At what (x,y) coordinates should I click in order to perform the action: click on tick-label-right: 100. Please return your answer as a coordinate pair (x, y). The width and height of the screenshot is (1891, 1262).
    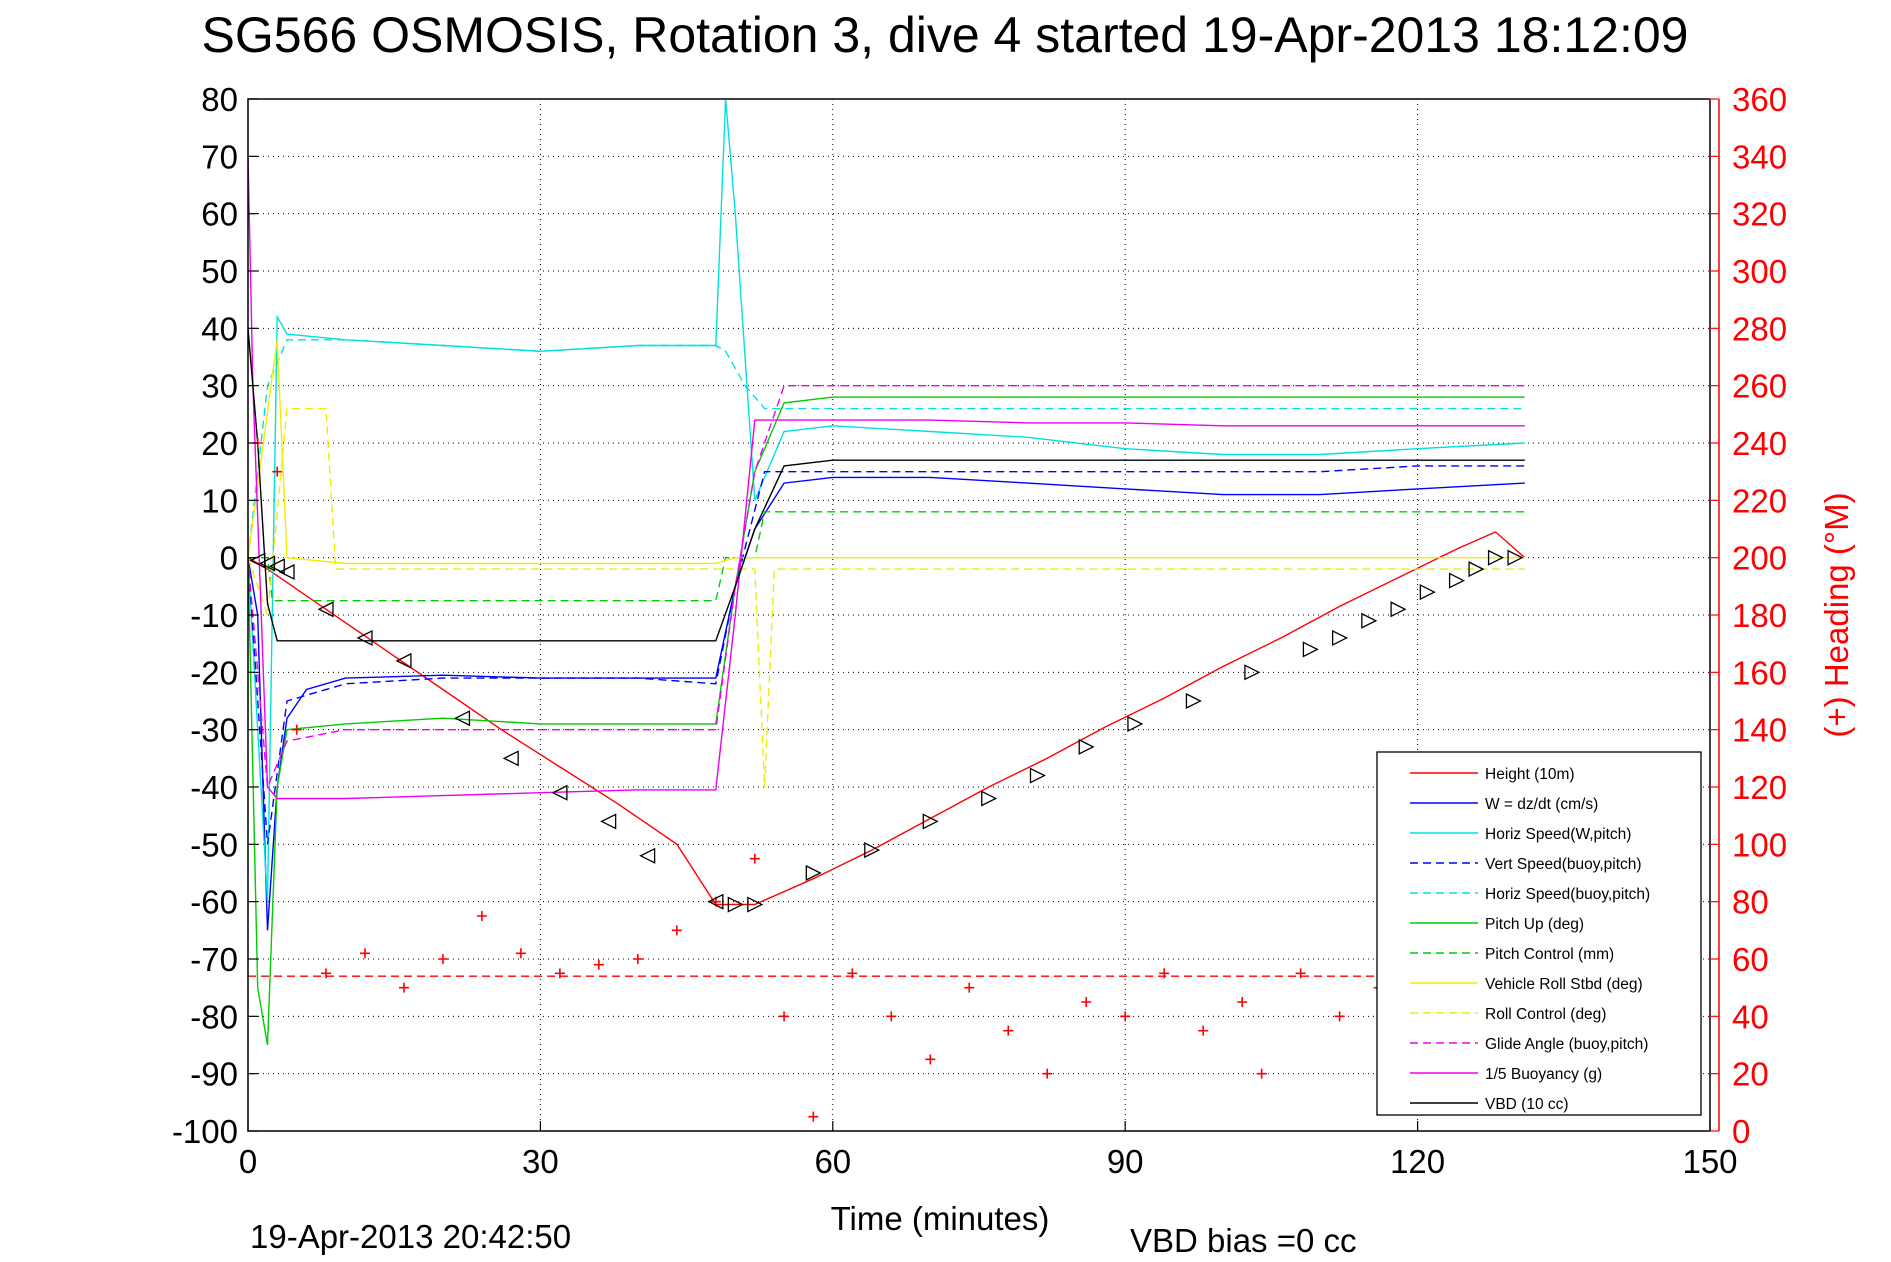
    Looking at the image, I should click on (1759, 844).